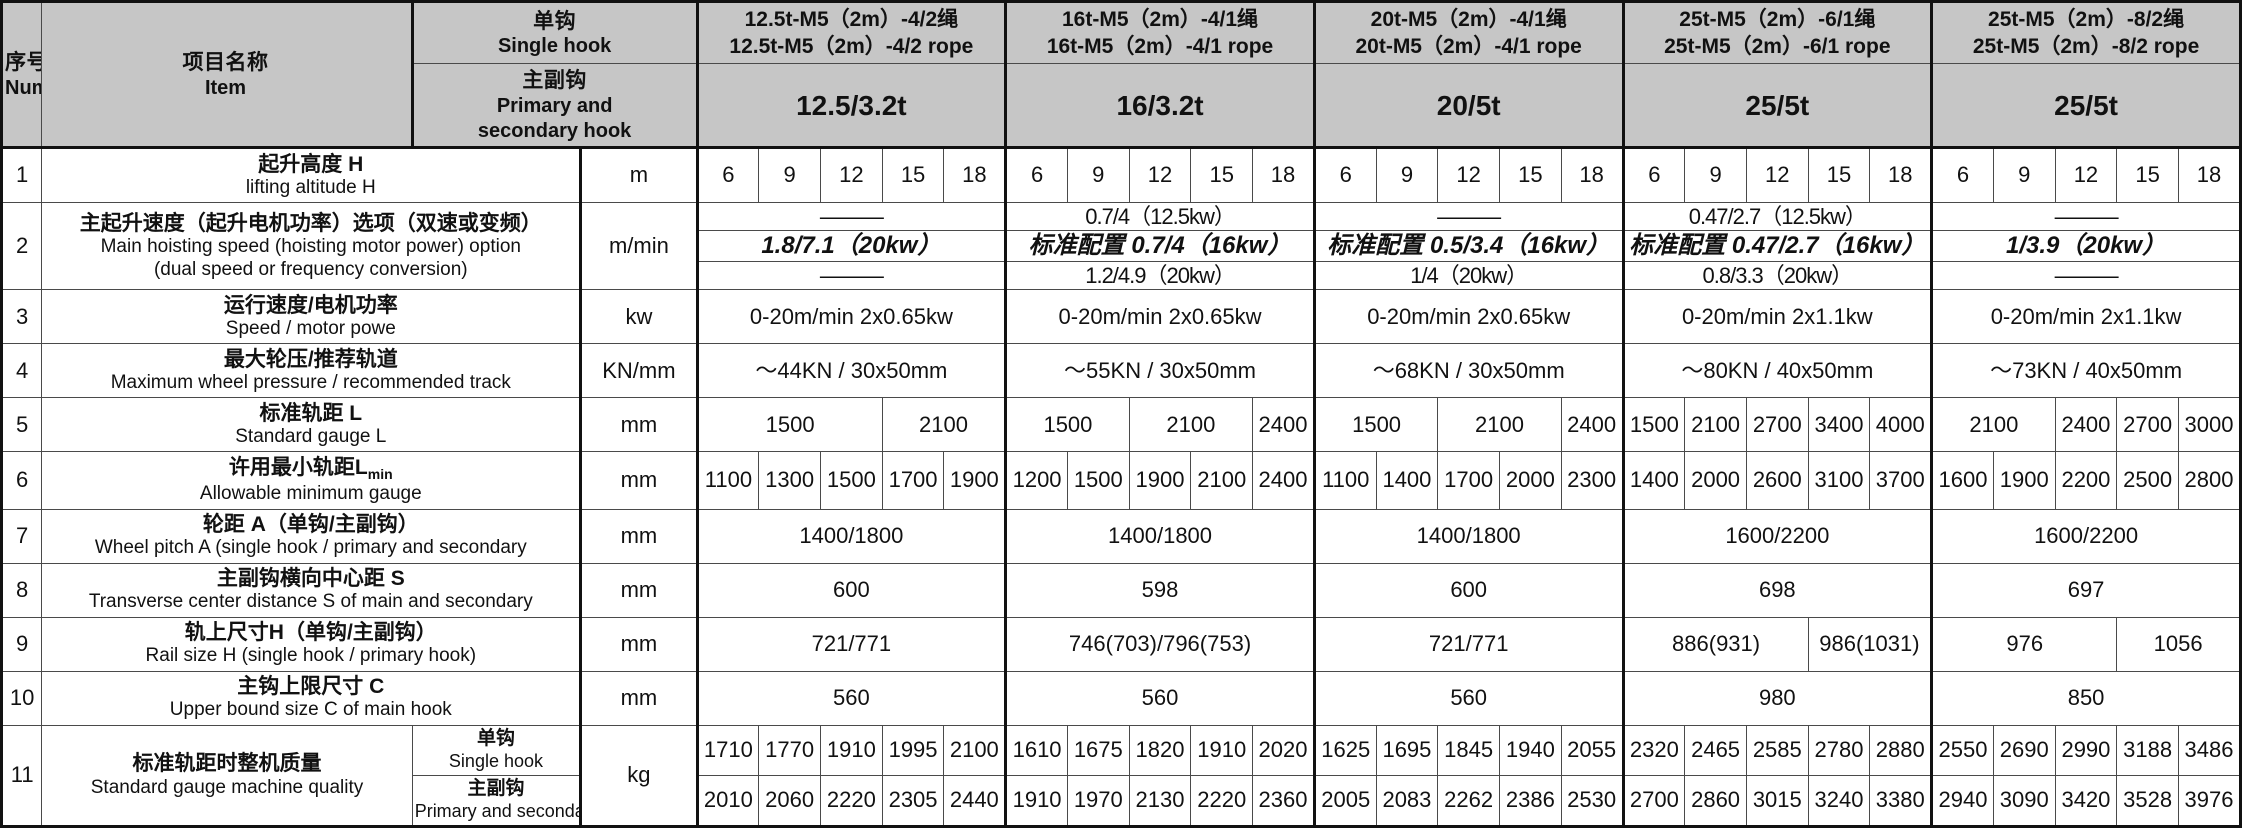 This screenshot has width=2242, height=828. What do you see at coordinates (789, 750) in the screenshot?
I see `value-cell: 1770` at bounding box center [789, 750].